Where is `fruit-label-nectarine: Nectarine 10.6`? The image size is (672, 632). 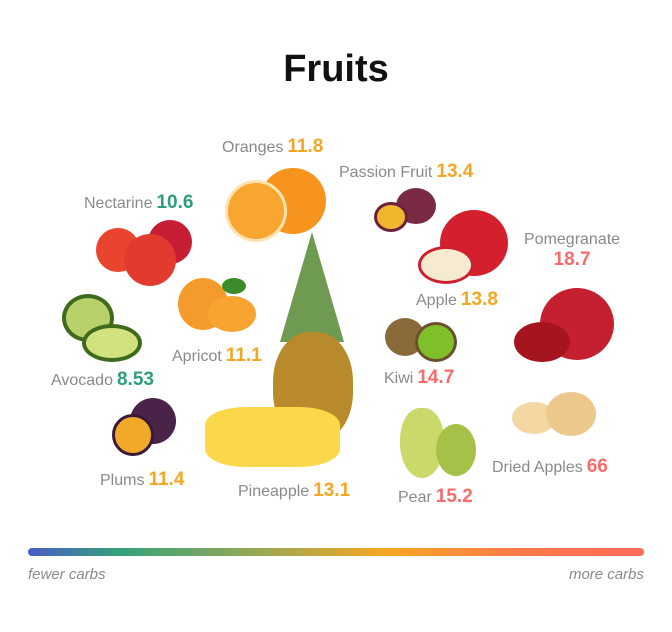
fruit-label-nectarine: Nectarine 10.6 is located at coordinates (138, 203).